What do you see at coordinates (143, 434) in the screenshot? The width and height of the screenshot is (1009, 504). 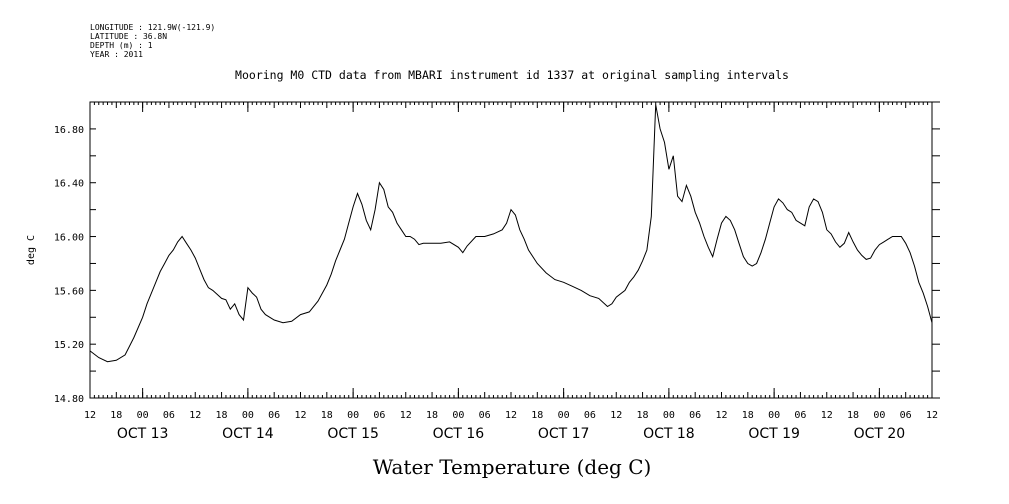 I see `x-day-label: OCT 13` at bounding box center [143, 434].